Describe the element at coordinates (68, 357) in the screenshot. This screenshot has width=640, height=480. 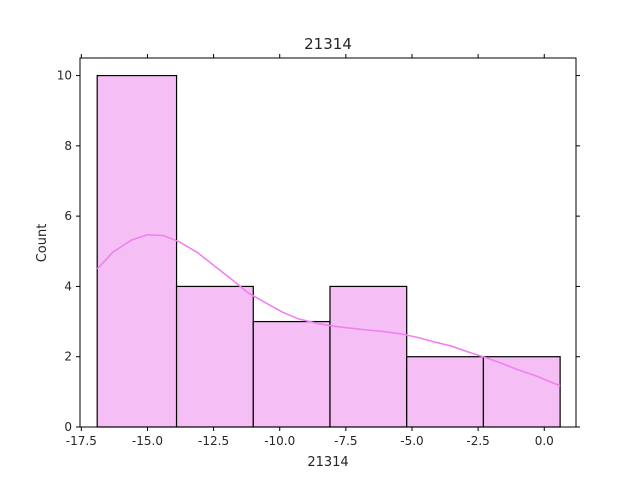
I see `y-tick-label: 2` at that location.